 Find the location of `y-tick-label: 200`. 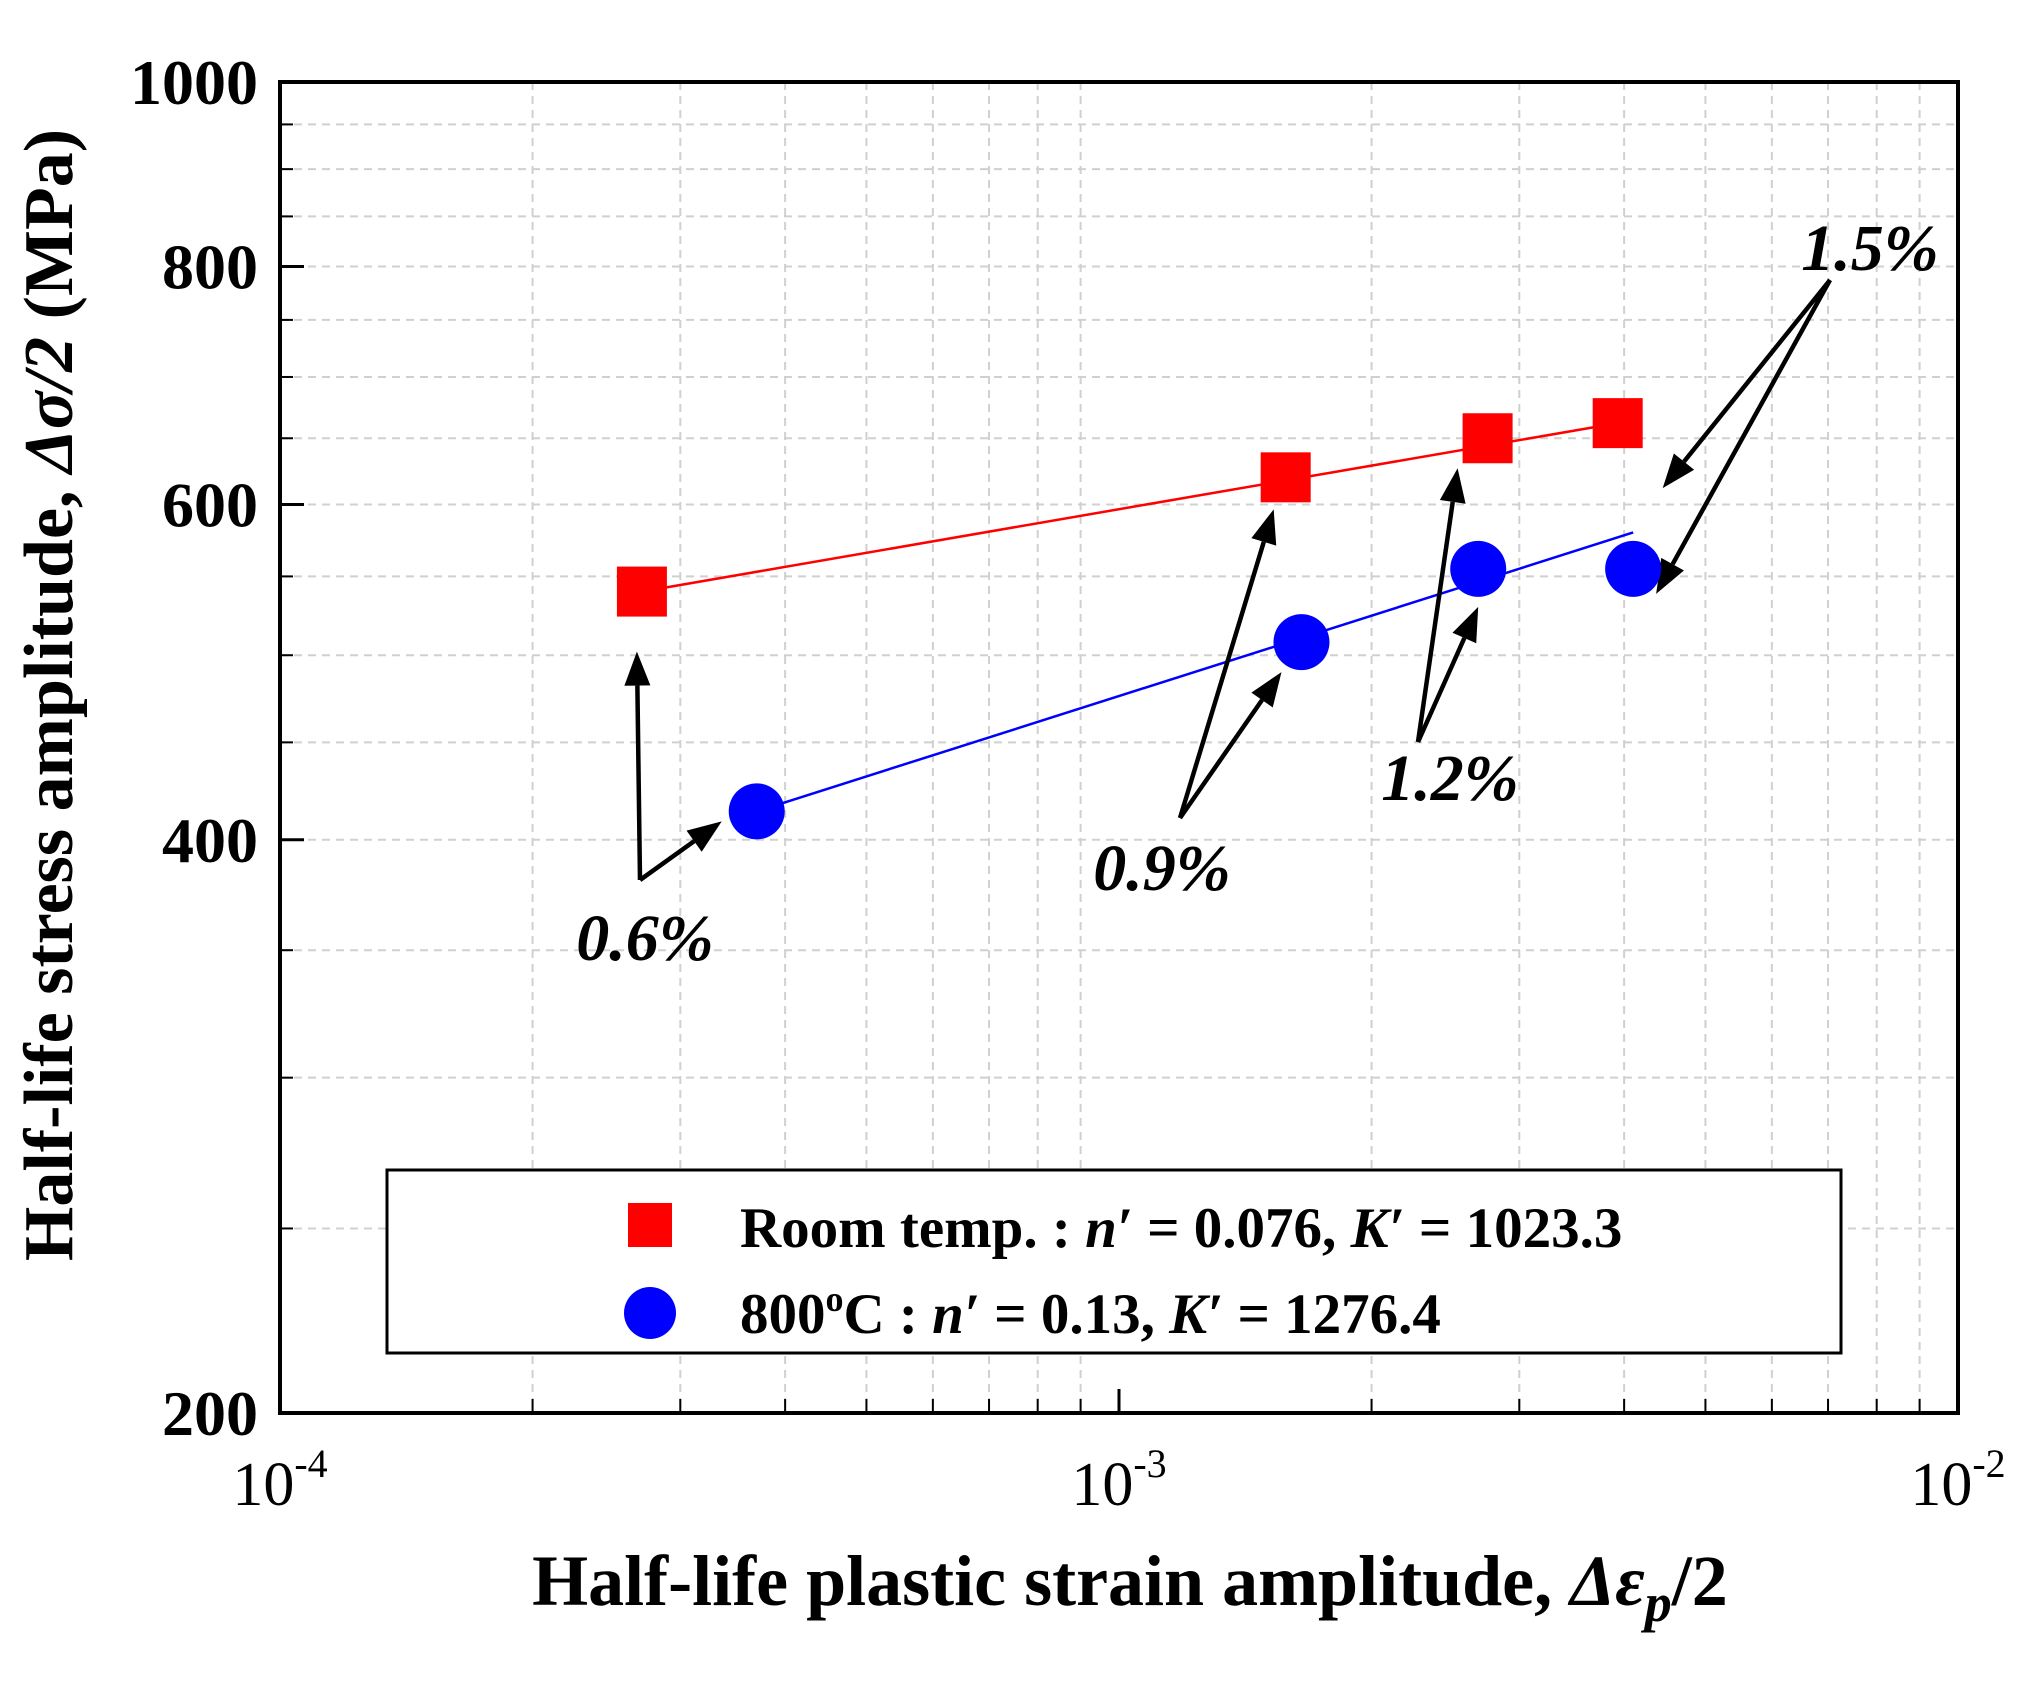

y-tick-label: 200 is located at coordinates (210, 1413).